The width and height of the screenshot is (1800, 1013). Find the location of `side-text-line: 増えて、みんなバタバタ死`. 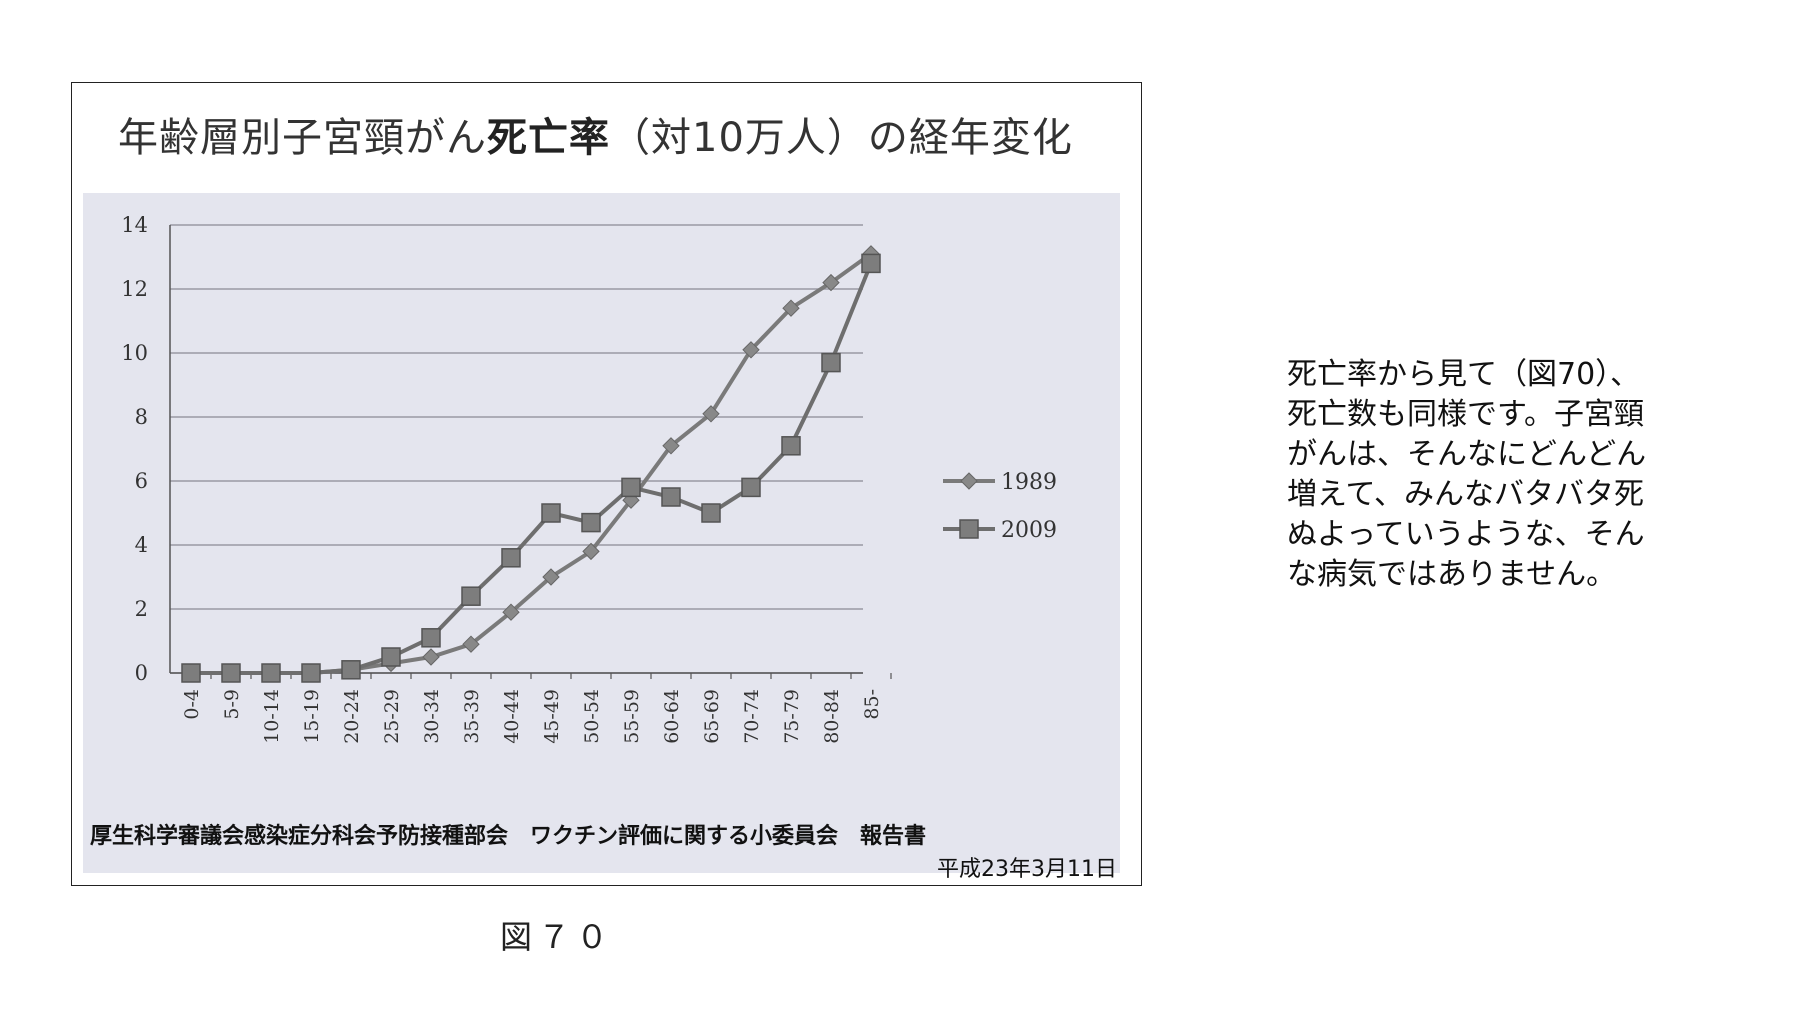

side-text-line: 増えて、みんなバタバタ死 is located at coordinates (1465, 494).